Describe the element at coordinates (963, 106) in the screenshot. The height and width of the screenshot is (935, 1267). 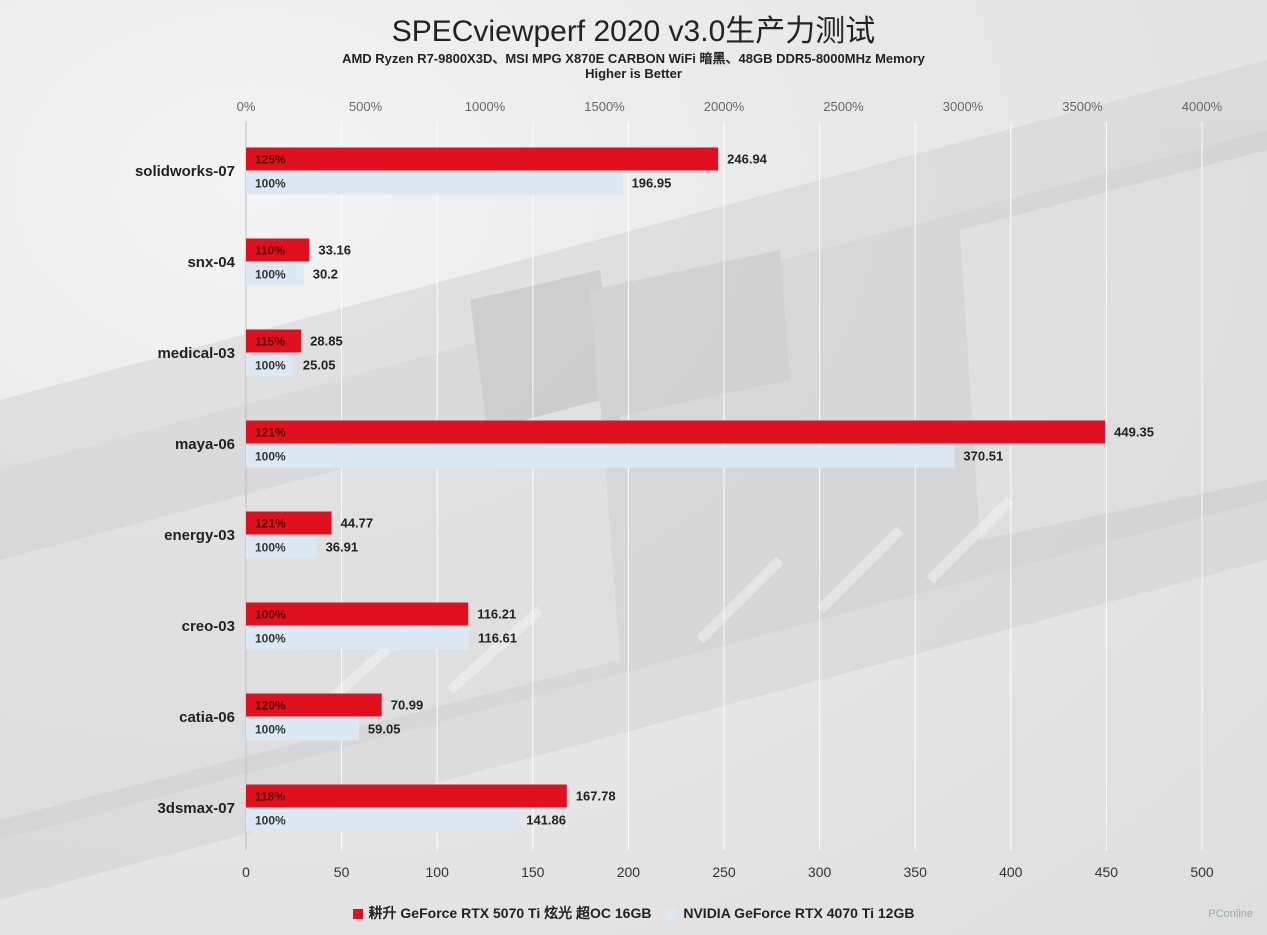
I see `x2-tick-label: 3000%` at that location.